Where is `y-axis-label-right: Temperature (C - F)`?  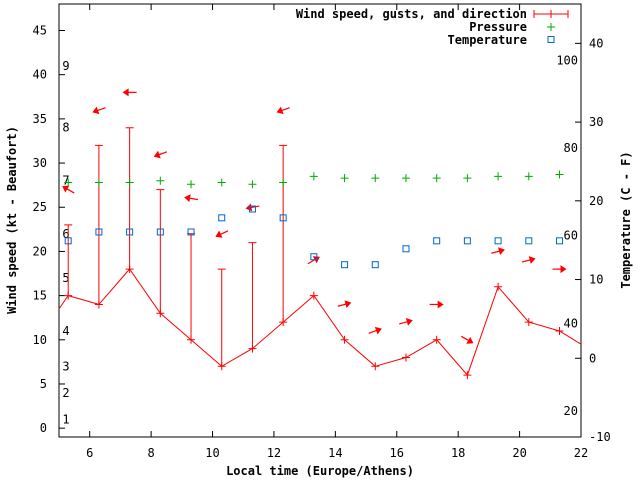 y-axis-label-right: Temperature (C - F) is located at coordinates (626, 219).